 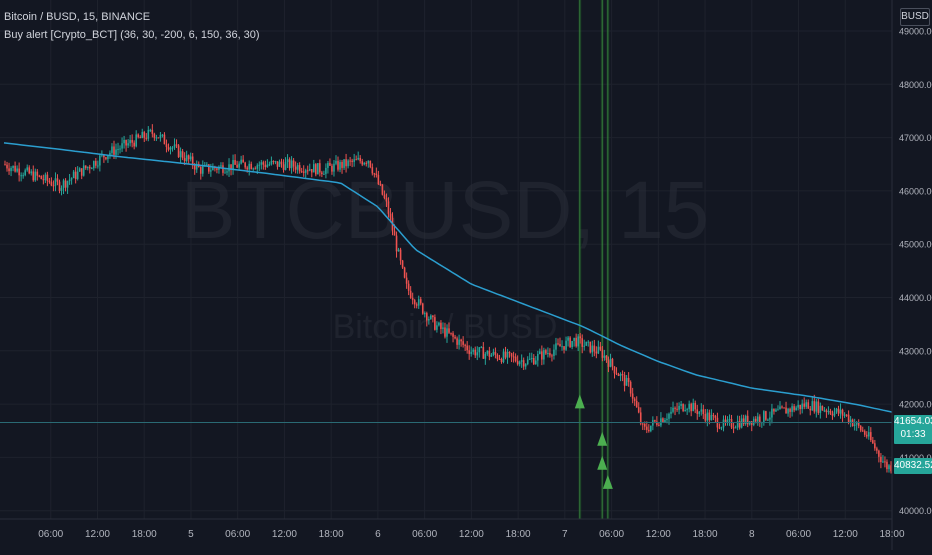 What do you see at coordinates (915, 17) in the screenshot?
I see `currency-button: BUSD` at bounding box center [915, 17].